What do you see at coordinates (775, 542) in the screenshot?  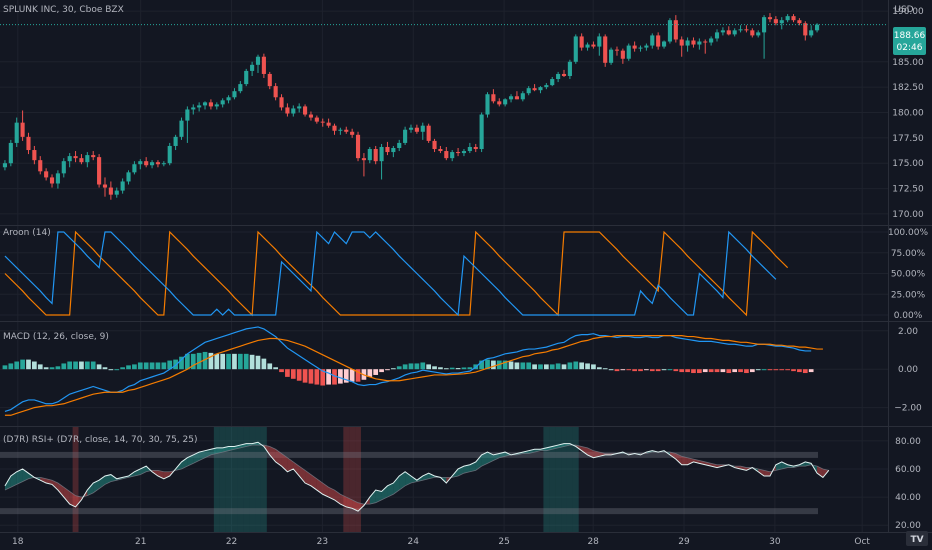 I see `time-tick-label: 30` at bounding box center [775, 542].